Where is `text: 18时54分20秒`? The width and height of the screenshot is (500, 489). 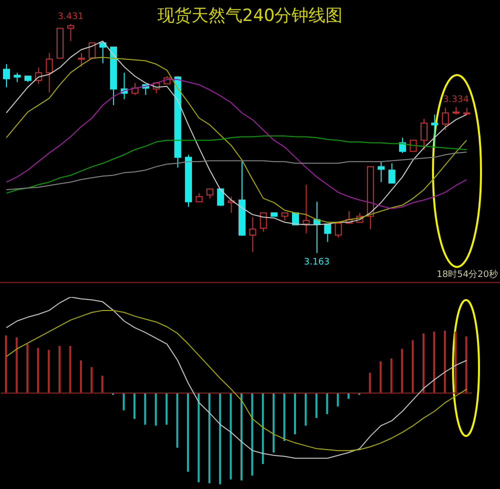
text: 18时54分20秒 is located at coordinates (467, 274).